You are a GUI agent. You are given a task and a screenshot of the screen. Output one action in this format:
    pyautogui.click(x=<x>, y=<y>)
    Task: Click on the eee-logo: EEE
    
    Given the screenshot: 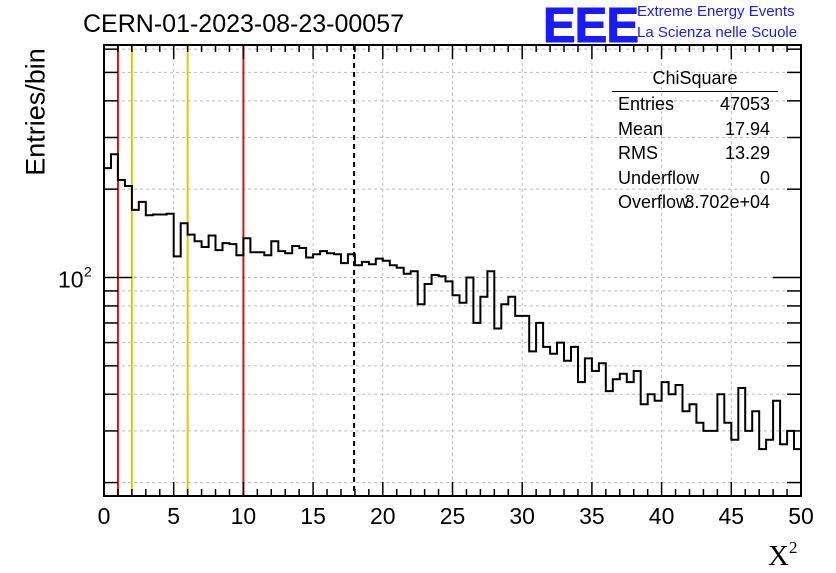 What is the action you would take?
    pyautogui.click(x=590, y=27)
    